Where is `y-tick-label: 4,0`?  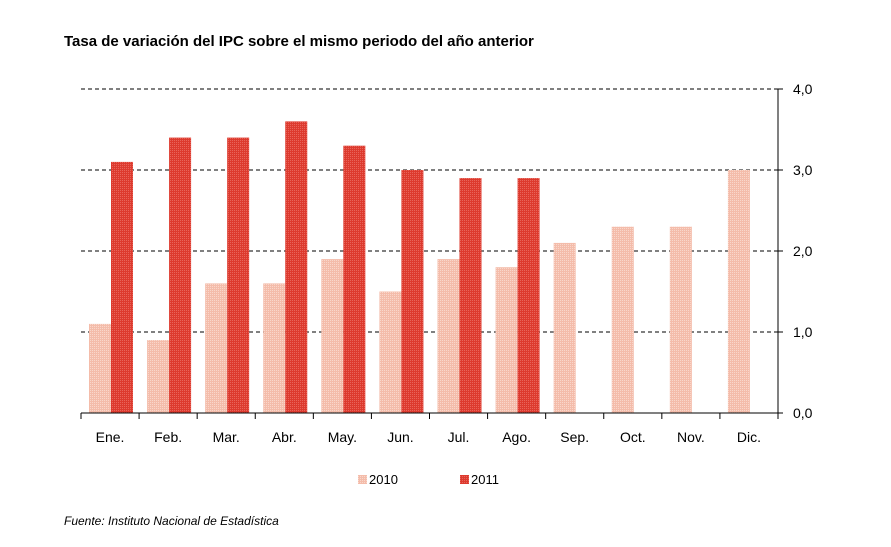 y-tick-label: 4,0 is located at coordinates (803, 89).